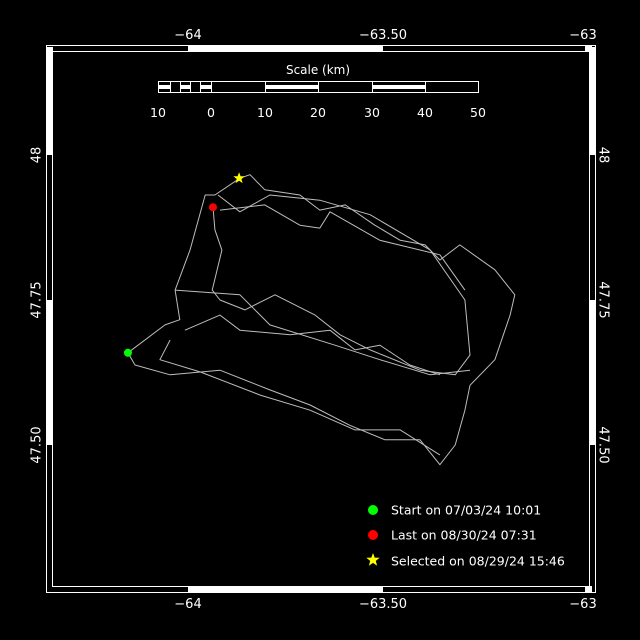 Image resolution: width=640 pixels, height=640 pixels. I want to click on start-marker-icon, so click(127, 352).